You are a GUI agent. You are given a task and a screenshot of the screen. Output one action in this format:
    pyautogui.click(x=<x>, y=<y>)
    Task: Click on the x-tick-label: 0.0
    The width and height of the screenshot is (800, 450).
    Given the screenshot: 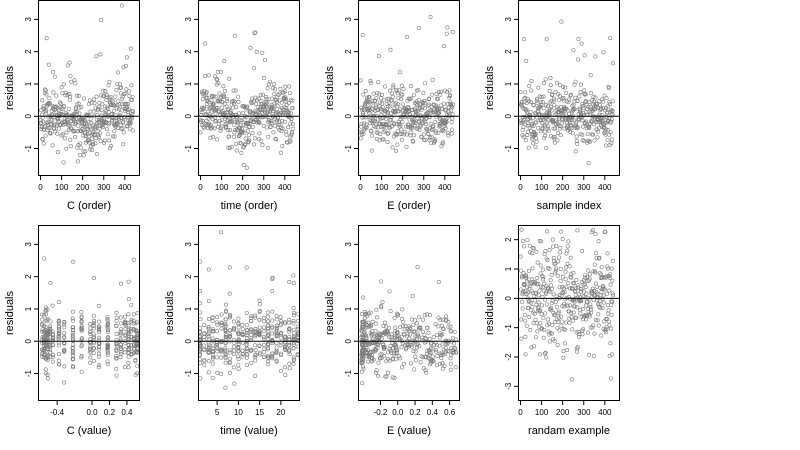 What is the action you would take?
    pyautogui.click(x=398, y=412)
    